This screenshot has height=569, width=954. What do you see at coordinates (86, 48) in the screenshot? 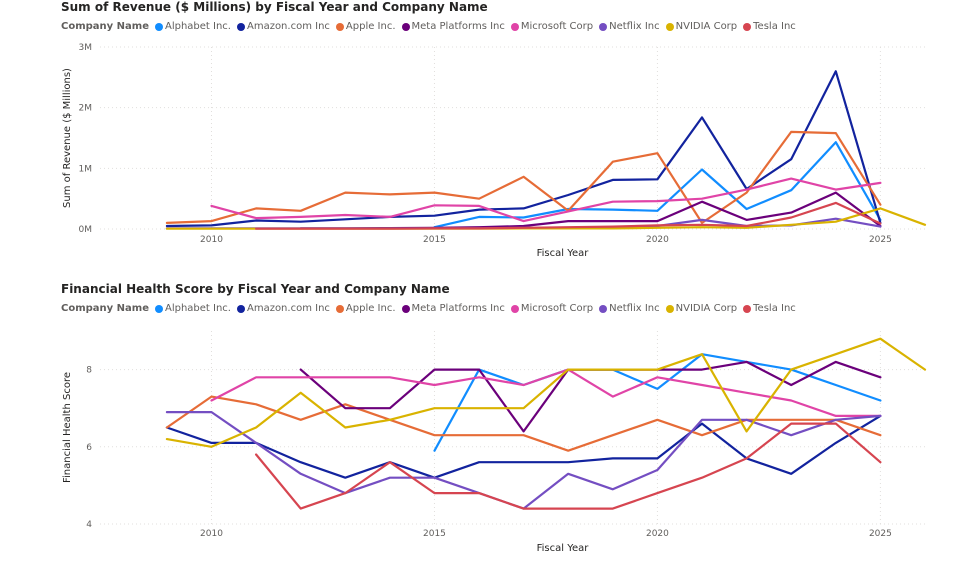
I see `y-tick-label: 3M` at bounding box center [86, 48].